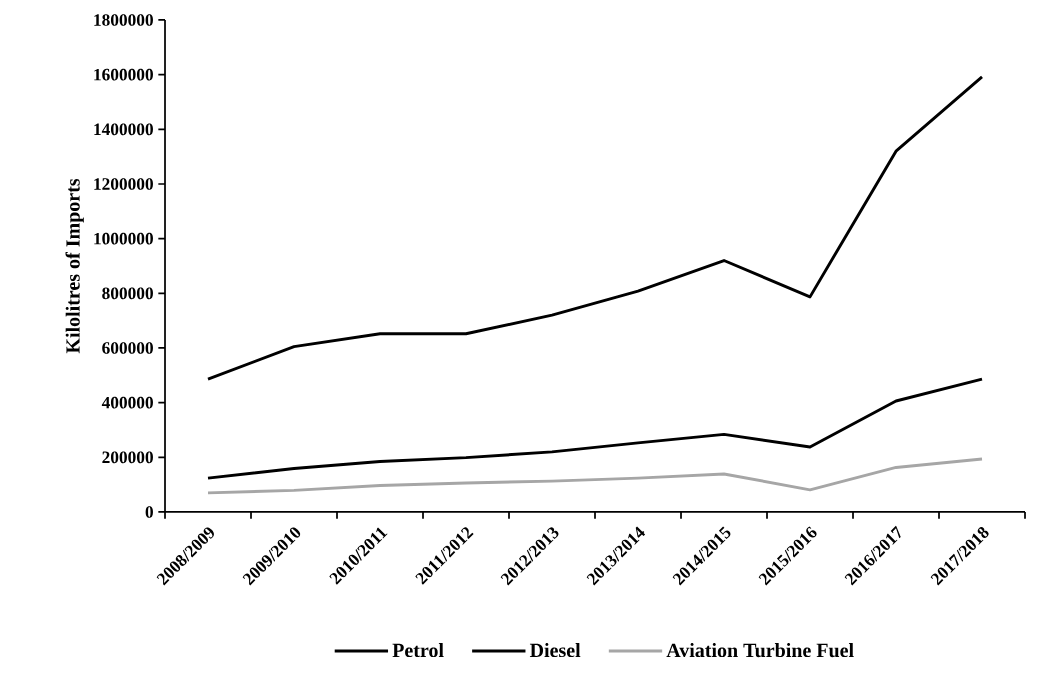 This screenshot has height=684, width=1057. What do you see at coordinates (127, 402) in the screenshot?
I see `y-tick-label: 400000` at bounding box center [127, 402].